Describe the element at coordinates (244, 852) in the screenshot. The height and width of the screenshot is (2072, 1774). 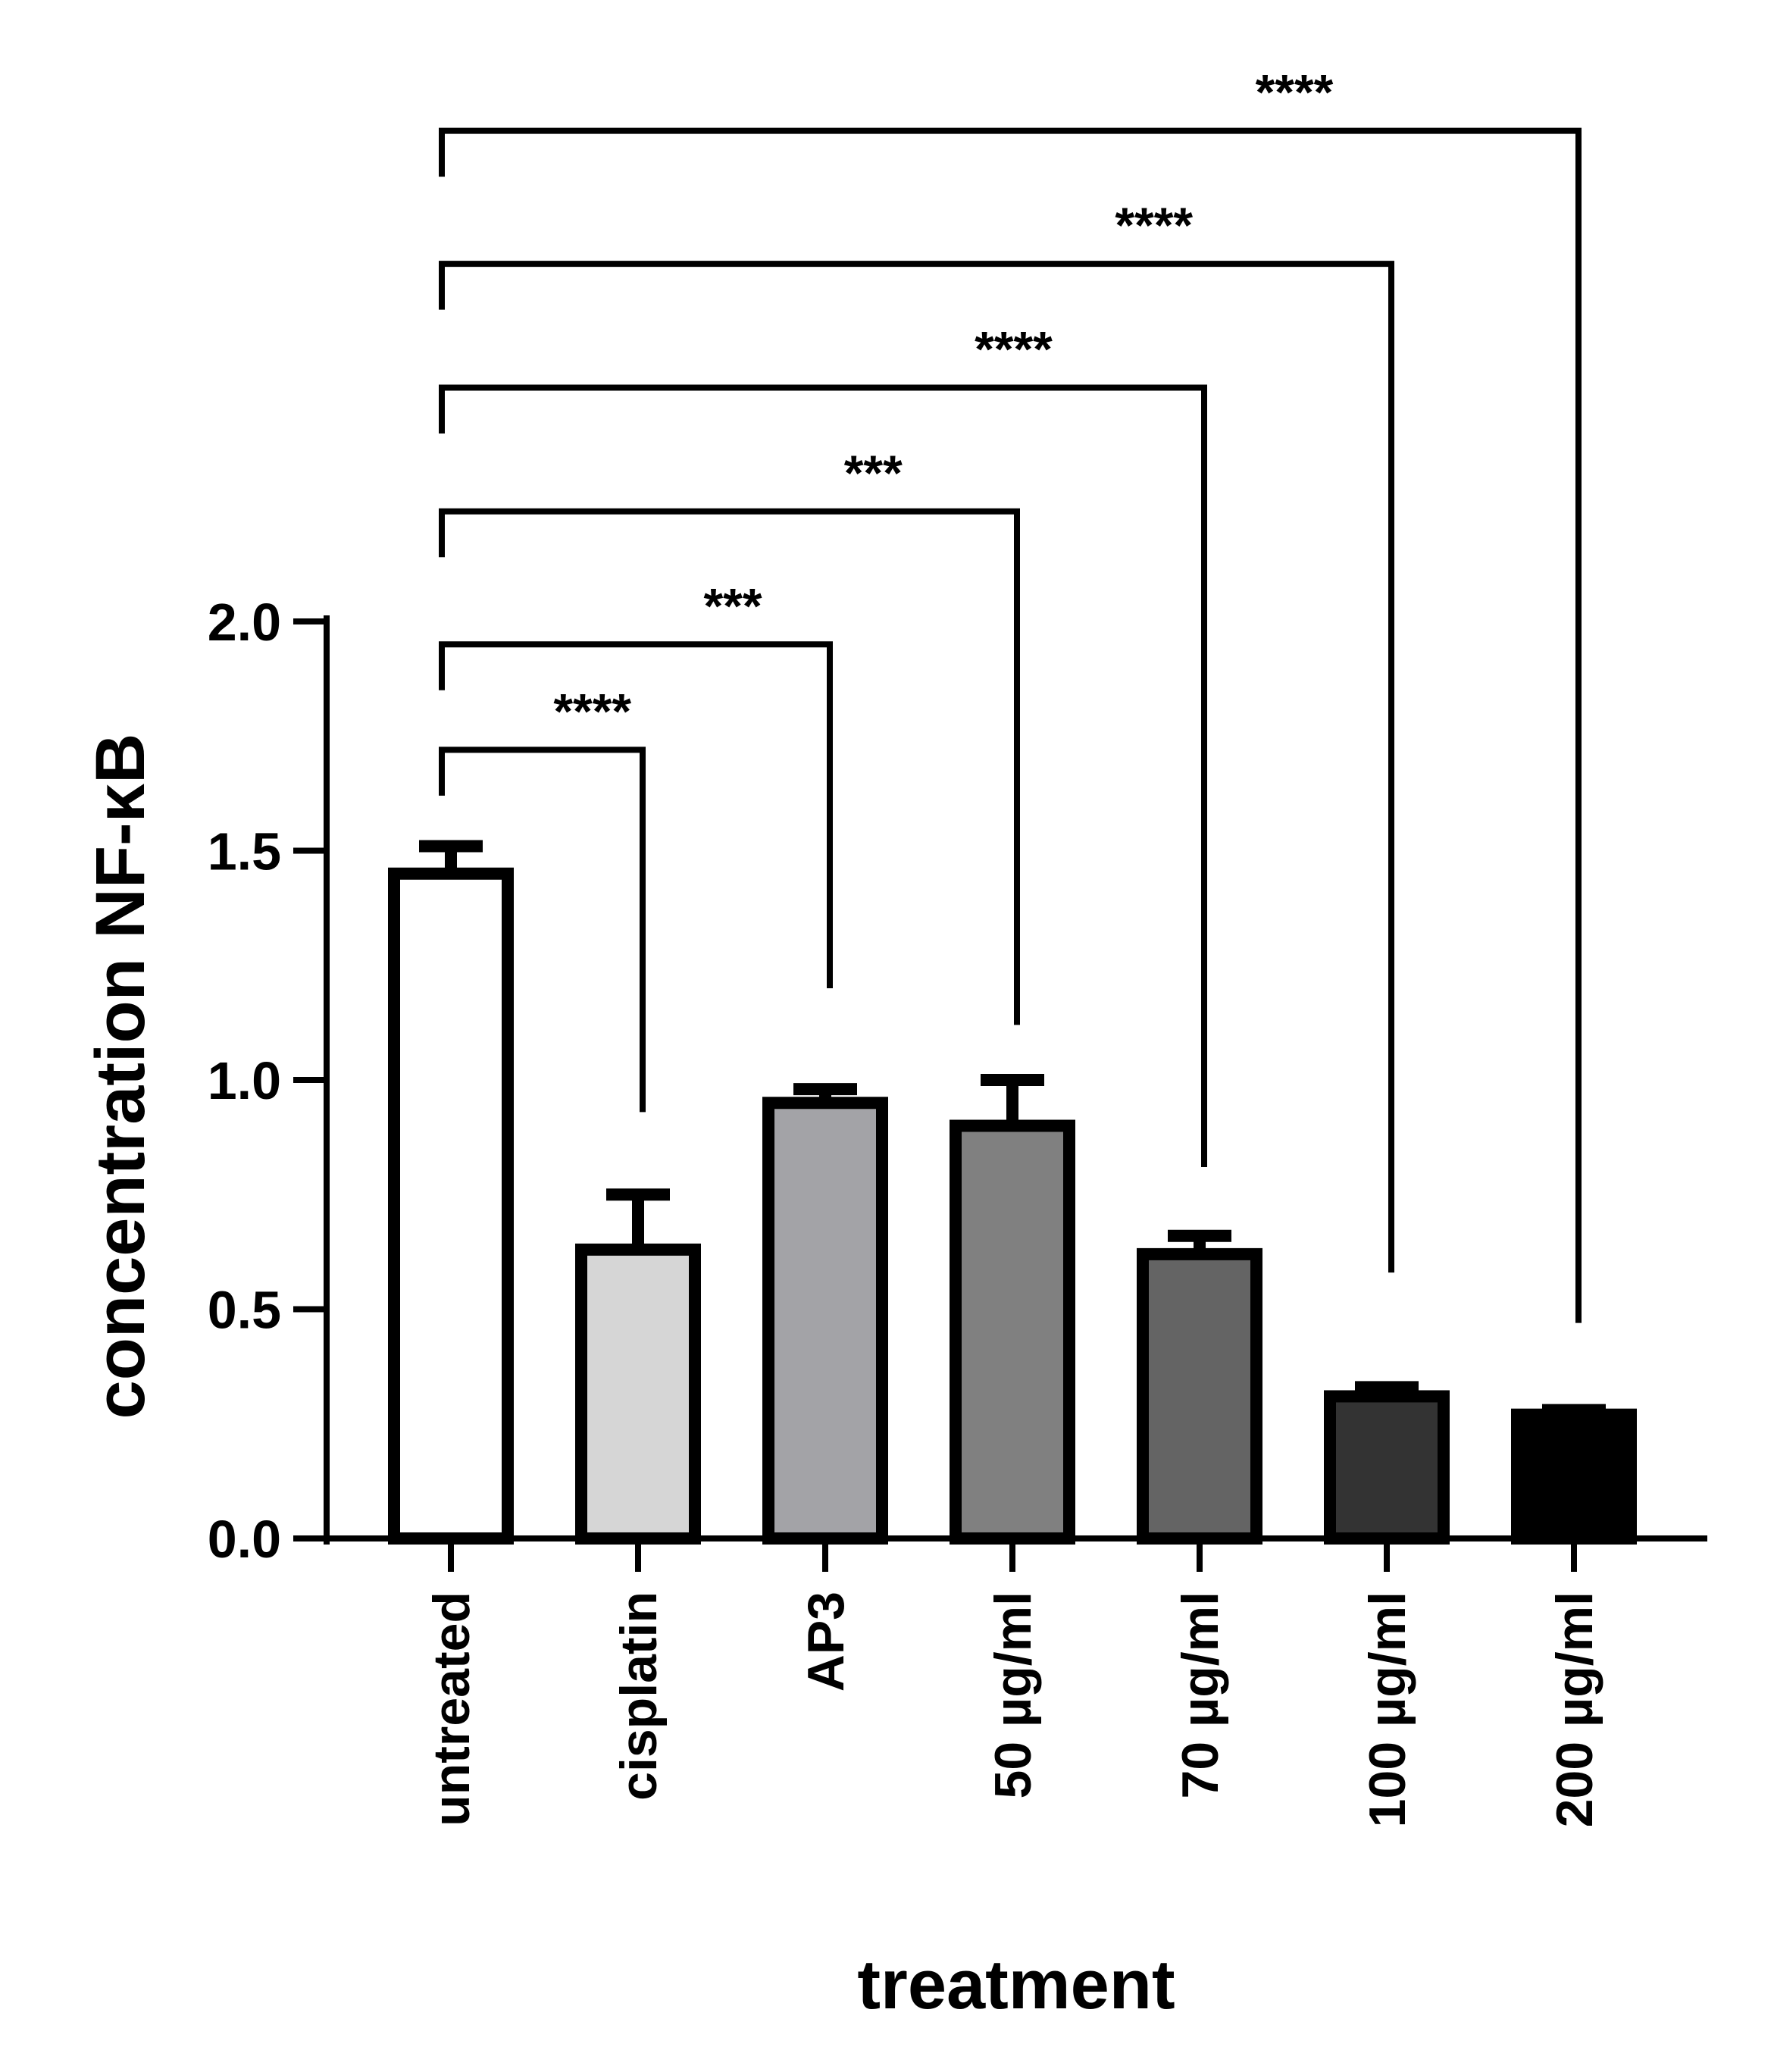
I see `y-tick-label: 1.5` at that location.